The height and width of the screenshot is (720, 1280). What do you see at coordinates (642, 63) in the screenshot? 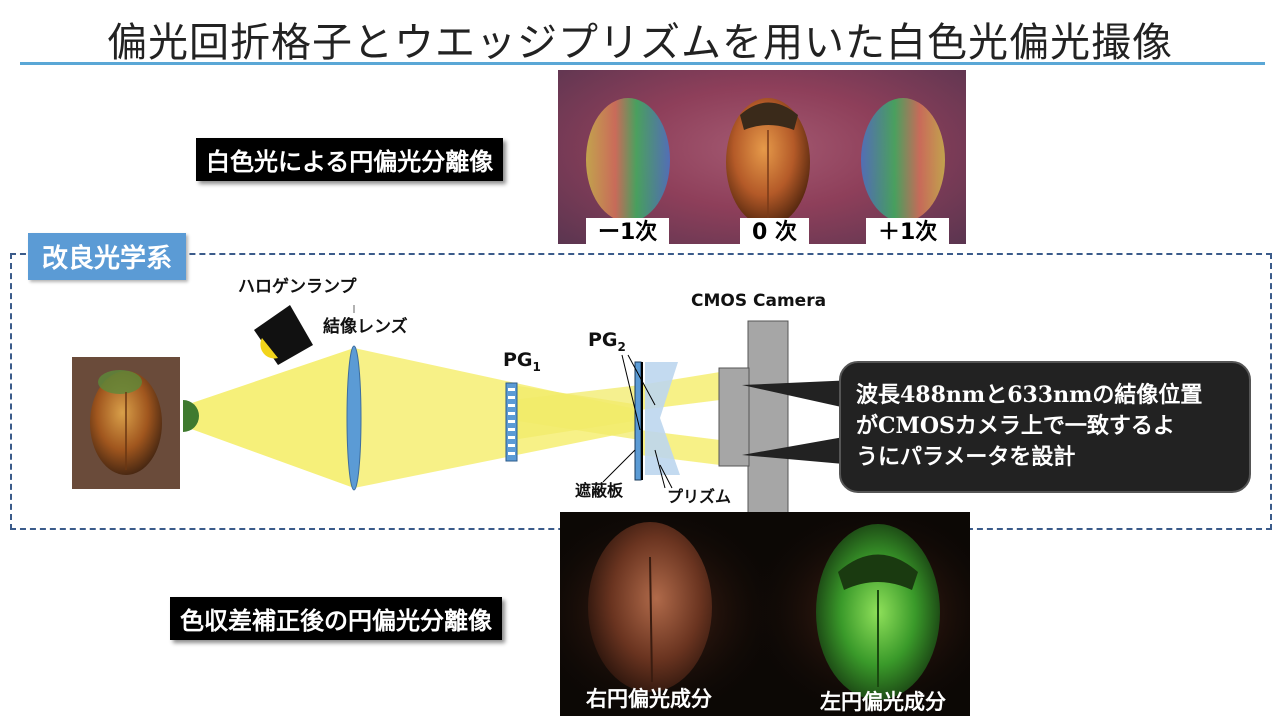
I see `title-underline` at bounding box center [642, 63].